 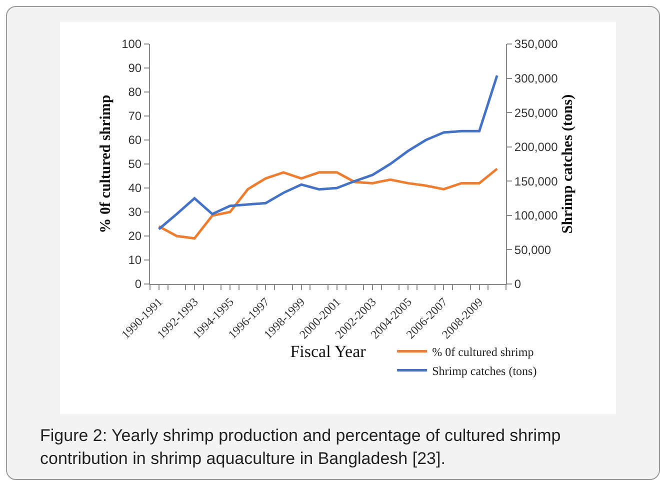 What do you see at coordinates (536, 78) in the screenshot?
I see `y2-tick-label: 300,000` at bounding box center [536, 78].